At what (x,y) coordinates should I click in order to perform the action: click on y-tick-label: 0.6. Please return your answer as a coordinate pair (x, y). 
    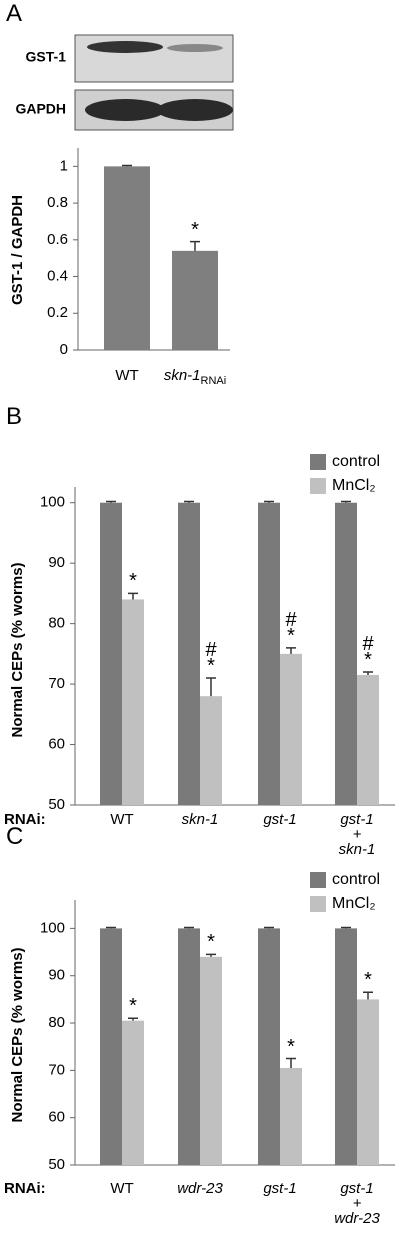
    Looking at the image, I should click on (57, 239).